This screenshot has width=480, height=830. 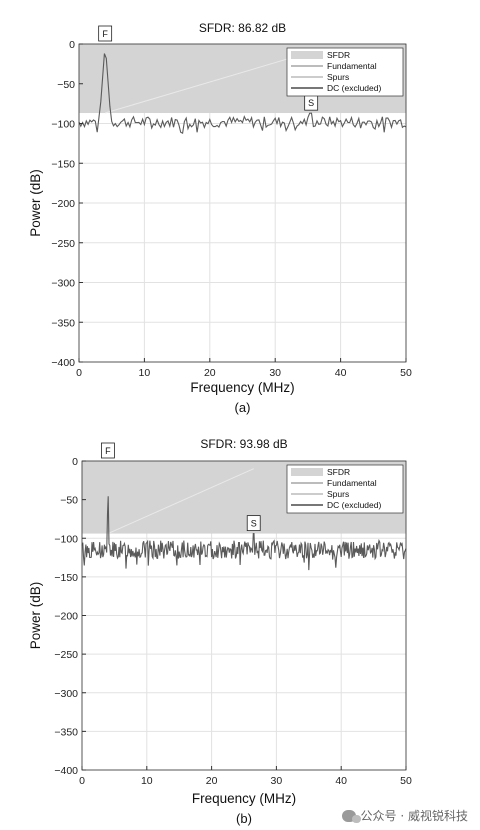 I want to click on watermark: 公众号 · 威视锐科技, so click(x=404, y=815).